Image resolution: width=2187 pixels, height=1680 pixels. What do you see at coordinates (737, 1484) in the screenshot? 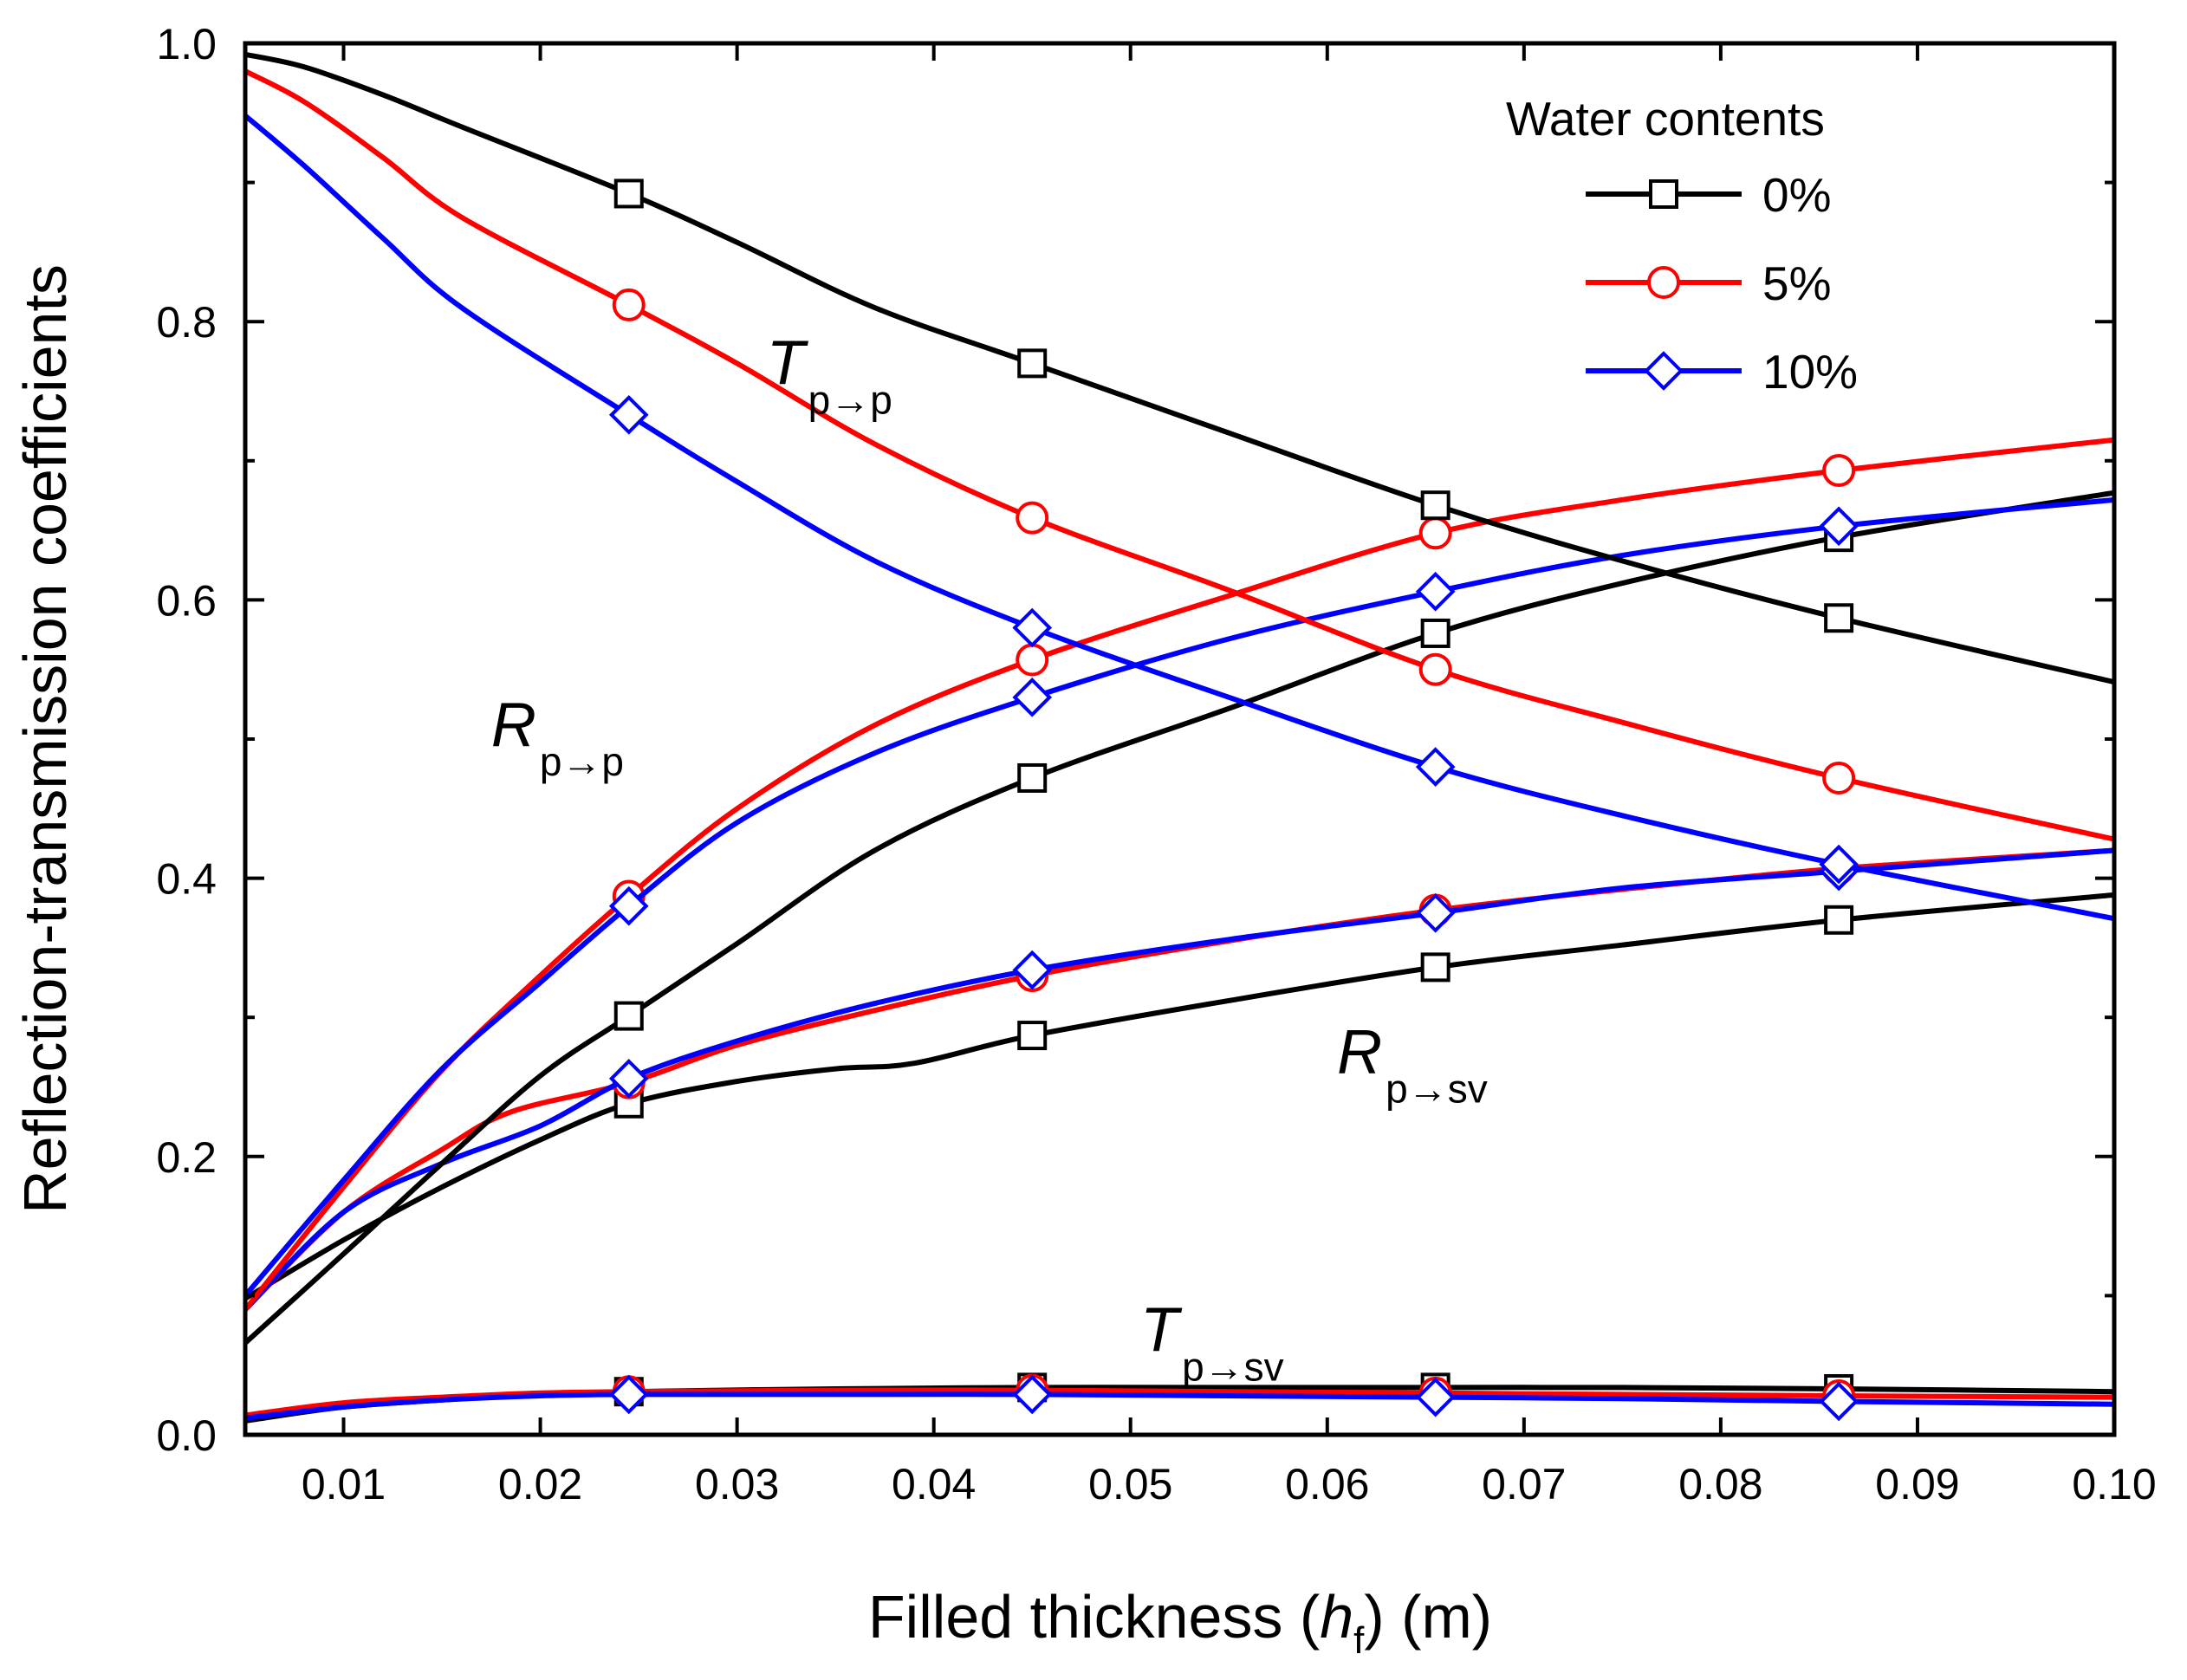
I see `x-tick-label: 0.03` at bounding box center [737, 1484].